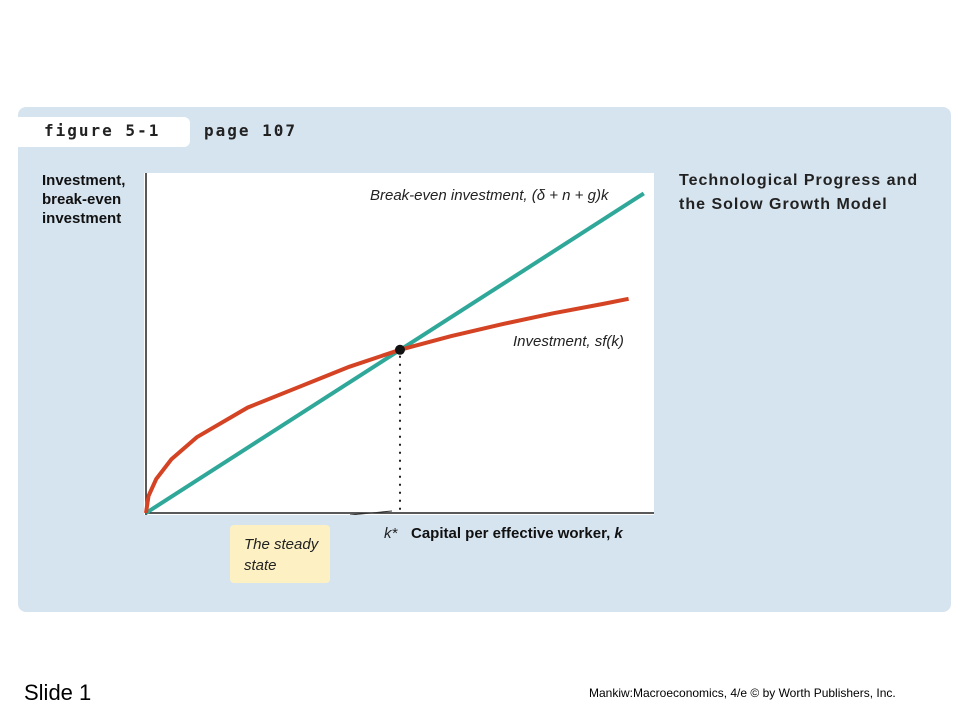  I want to click on x-axis-label-text: Capital per effective worker,, so click(513, 533).